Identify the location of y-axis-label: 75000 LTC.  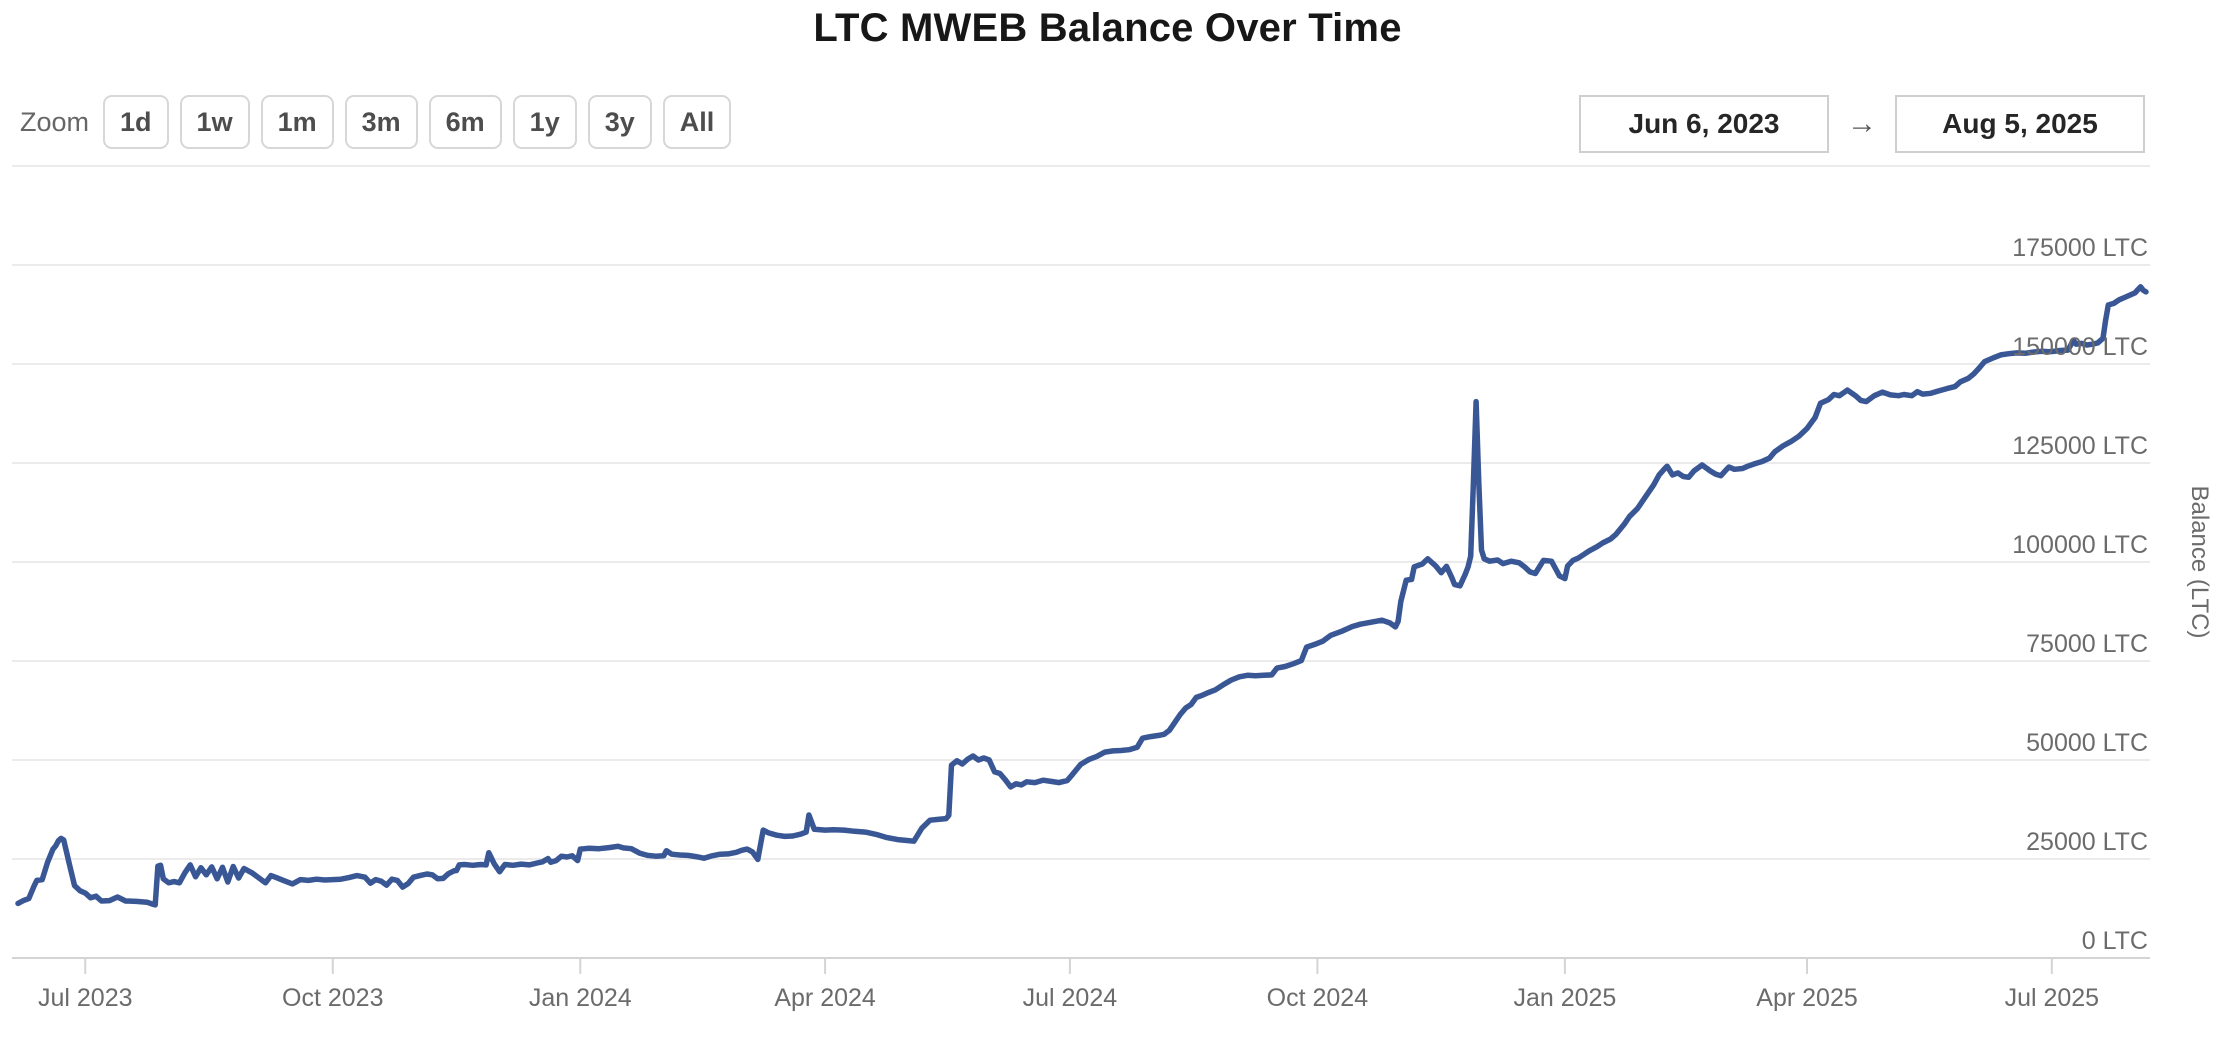
(2087, 644).